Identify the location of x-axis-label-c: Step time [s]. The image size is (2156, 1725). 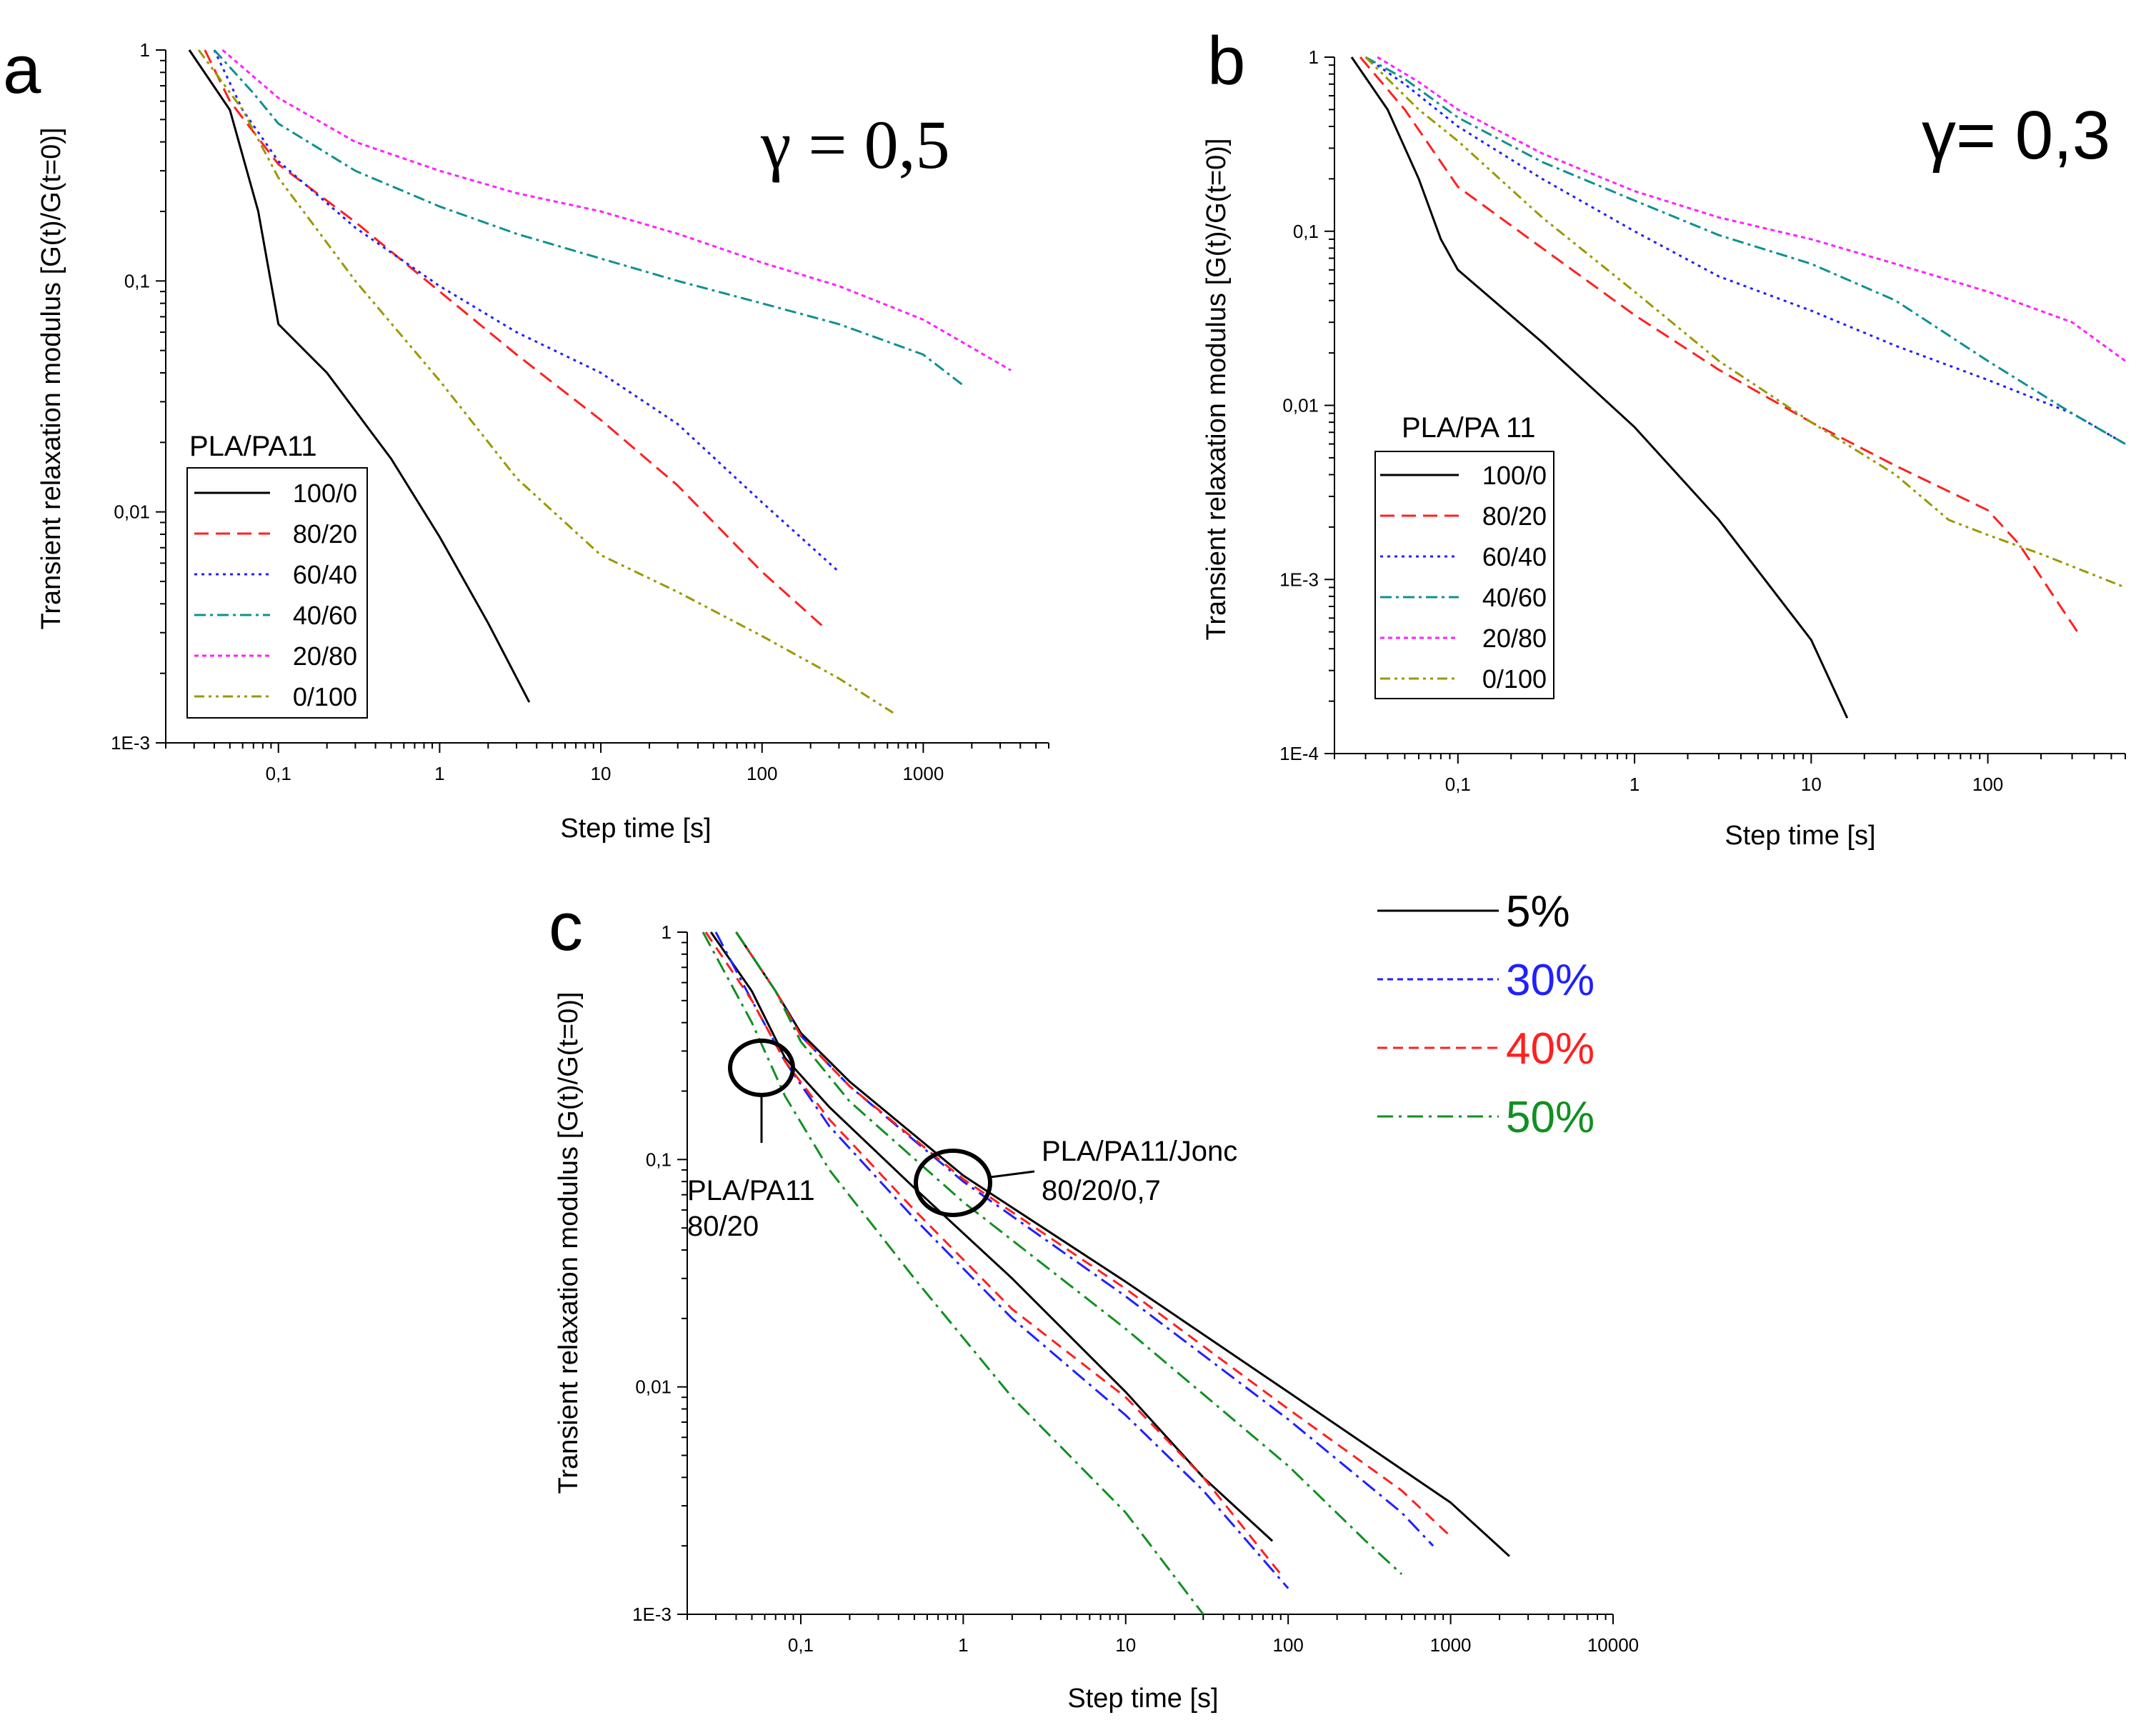
(1143, 1699).